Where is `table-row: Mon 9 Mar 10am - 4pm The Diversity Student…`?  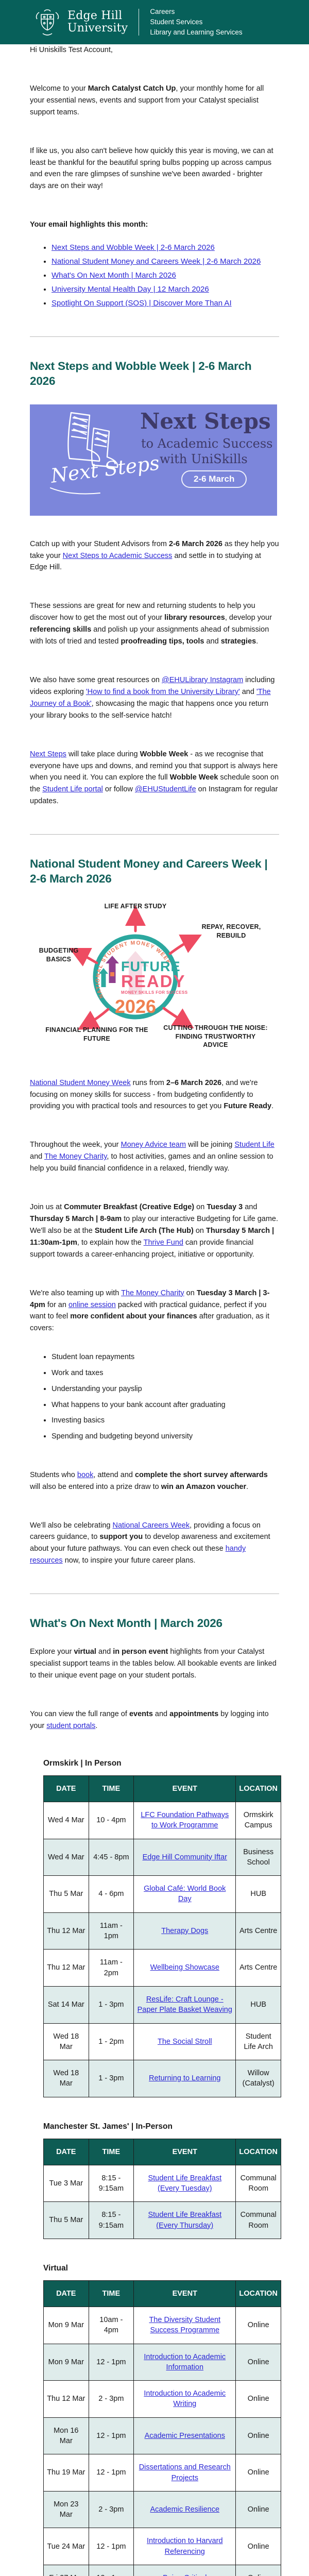
table-row: Mon 9 Mar 10am - 4pm The Diversity Student… is located at coordinates (162, 2325).